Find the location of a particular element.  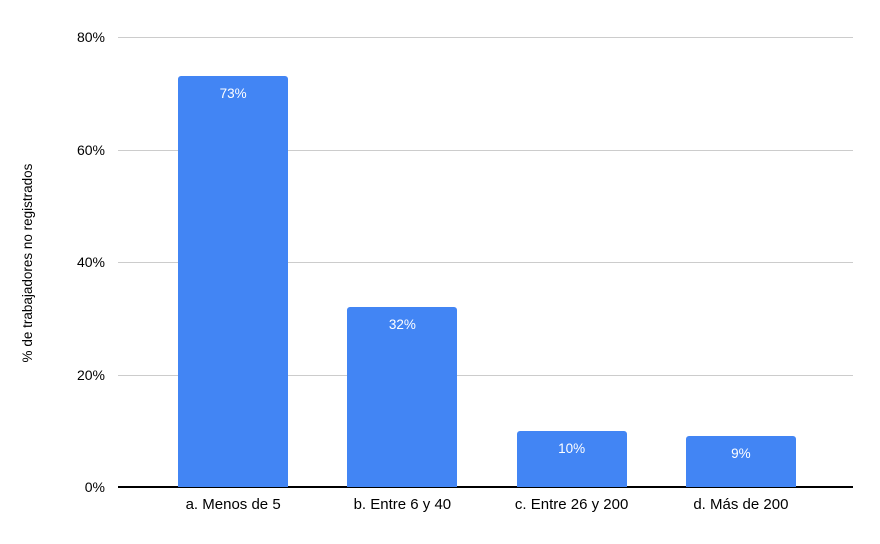

y-tick-label: 20% is located at coordinates (90, 374).